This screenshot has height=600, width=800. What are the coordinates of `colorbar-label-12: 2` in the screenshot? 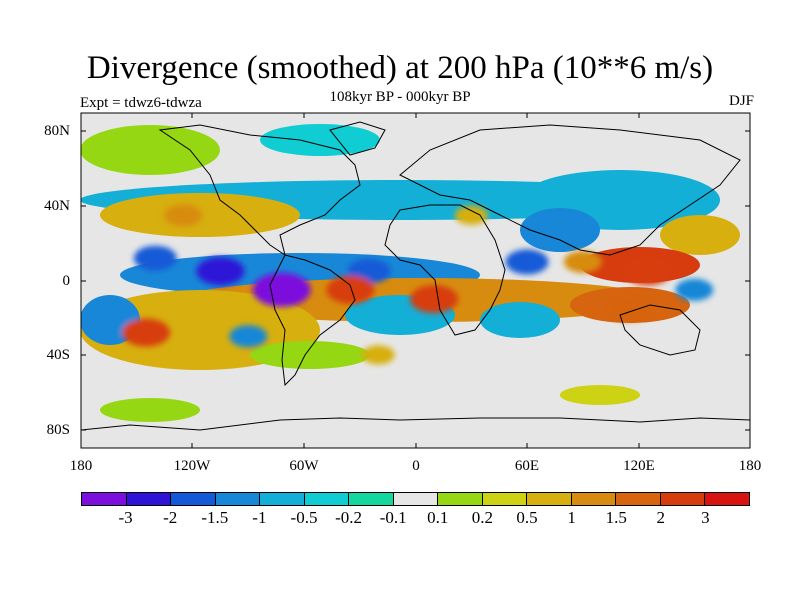 It's located at (661, 517).